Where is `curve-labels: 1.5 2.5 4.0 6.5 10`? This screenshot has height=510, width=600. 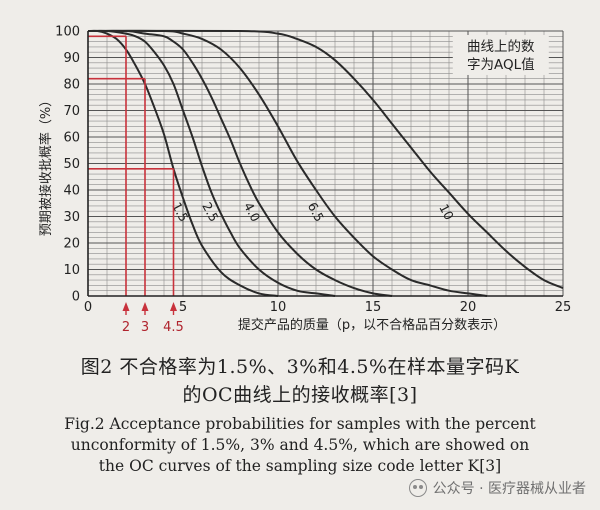
curve-labels: 1.5 2.5 4.0 6.5 10 is located at coordinates (313, 212).